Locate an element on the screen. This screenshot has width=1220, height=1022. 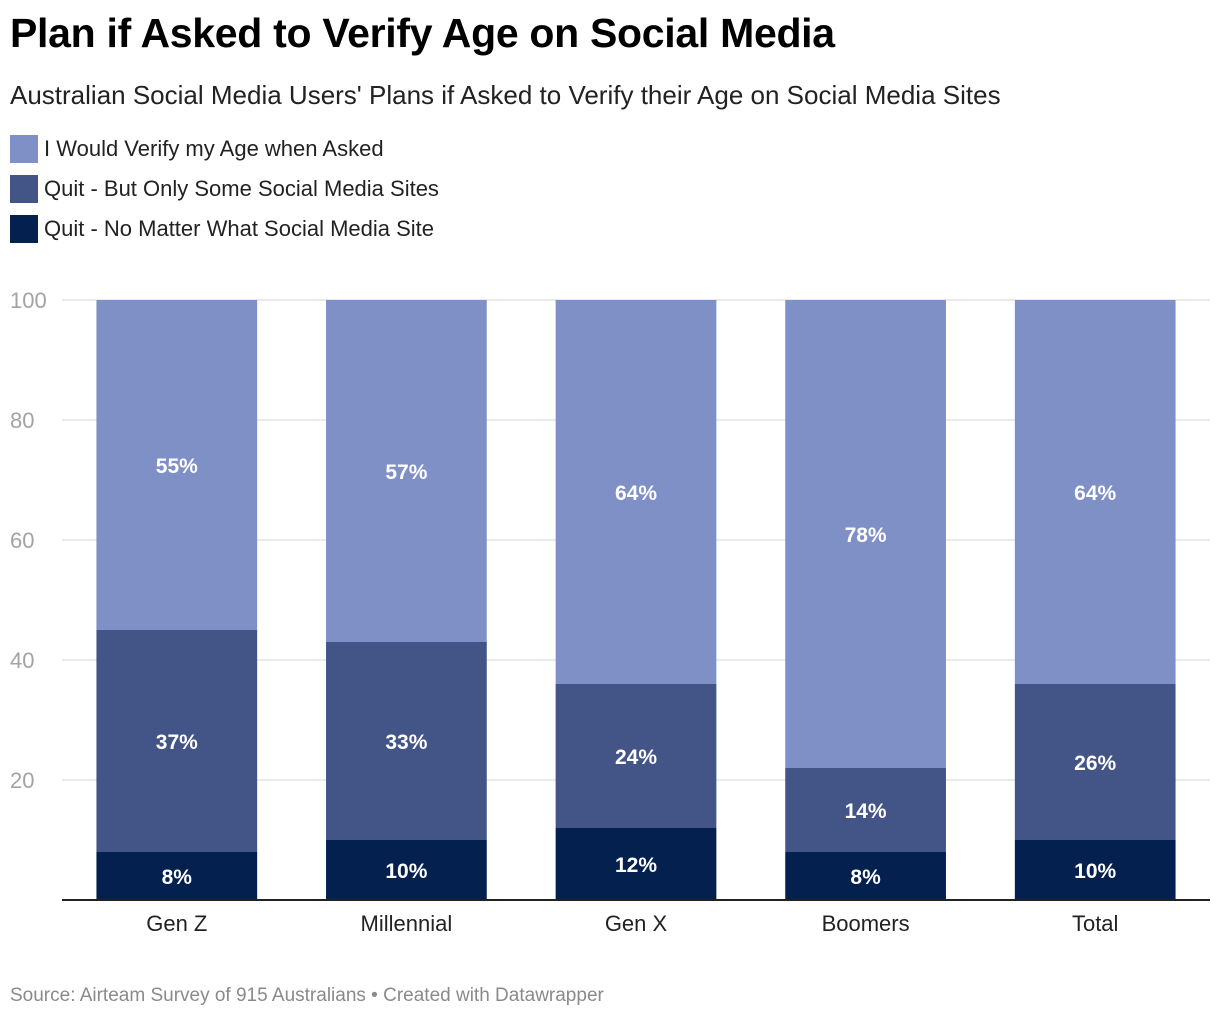
data-label-millennial-series-1: 33% is located at coordinates (406, 742).